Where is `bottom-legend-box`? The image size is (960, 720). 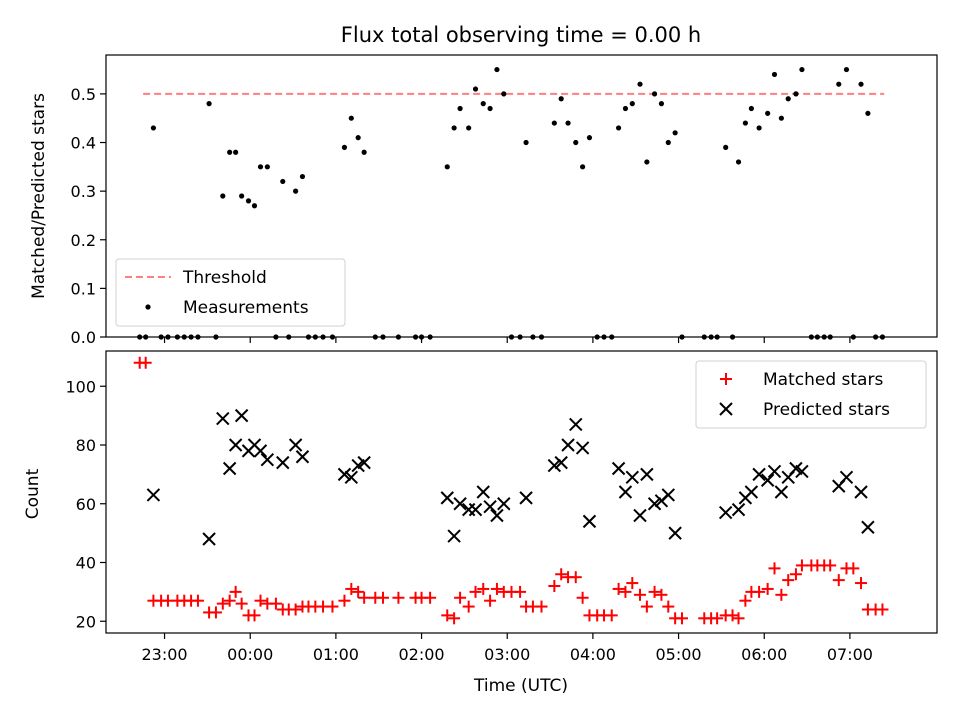 bottom-legend-box is located at coordinates (811, 394).